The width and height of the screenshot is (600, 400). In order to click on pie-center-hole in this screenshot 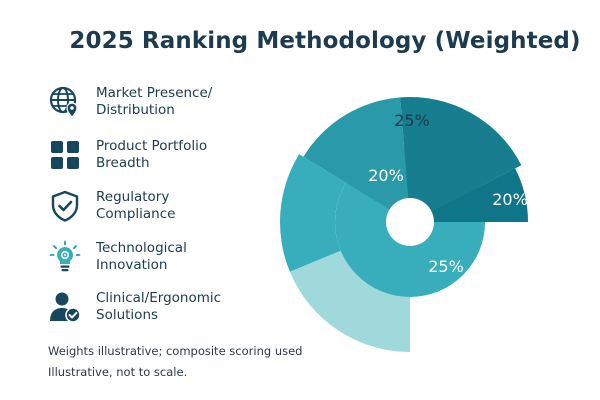, I will do `click(410, 222)`.